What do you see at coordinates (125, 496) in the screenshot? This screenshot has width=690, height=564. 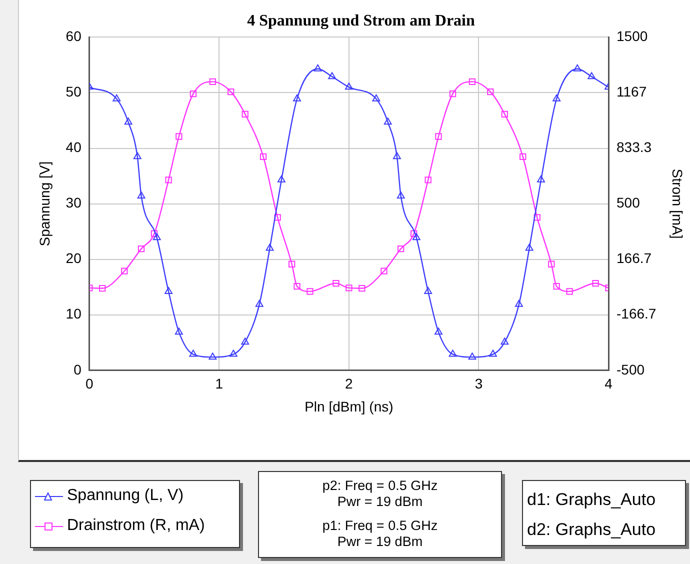 I see `legend-label: Spannung (L, V)` at bounding box center [125, 496].